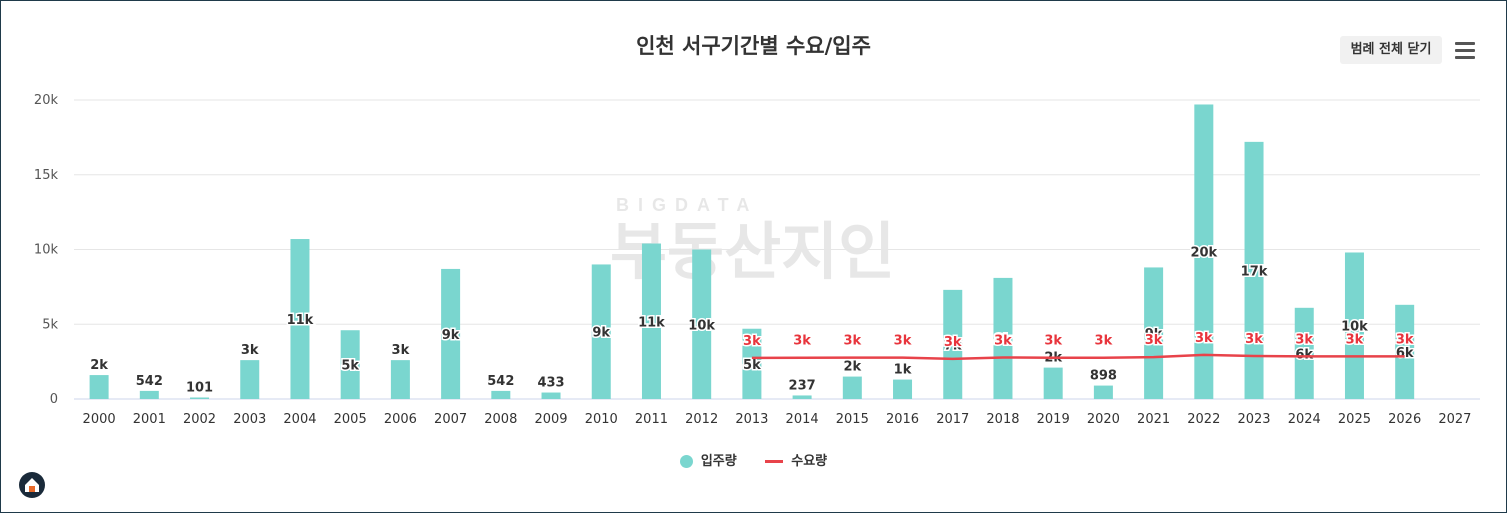  Describe the element at coordinates (1304, 419) in the screenshot. I see `x-tick-label: 2024` at that location.